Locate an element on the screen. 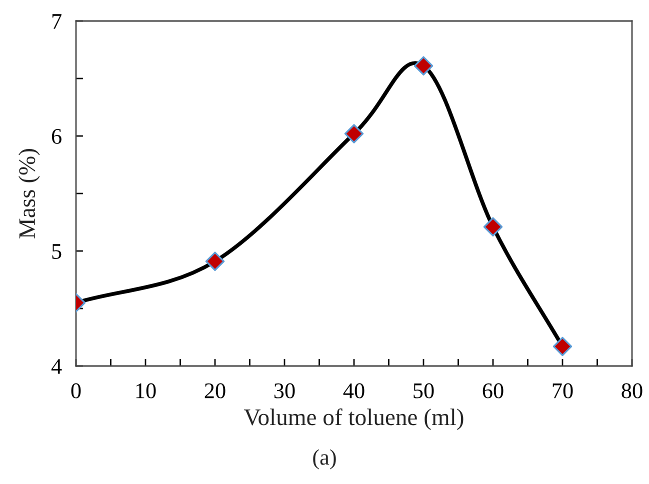  x-tick-label: 20 is located at coordinates (215, 390).